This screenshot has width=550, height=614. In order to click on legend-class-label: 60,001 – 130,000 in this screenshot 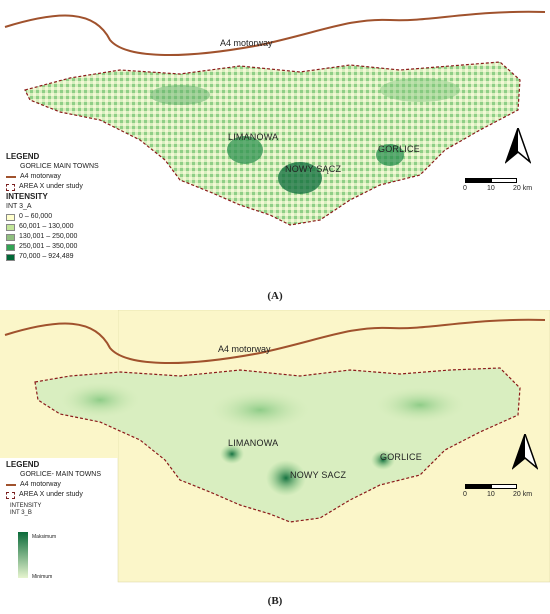, I will do `click(46, 226)`.